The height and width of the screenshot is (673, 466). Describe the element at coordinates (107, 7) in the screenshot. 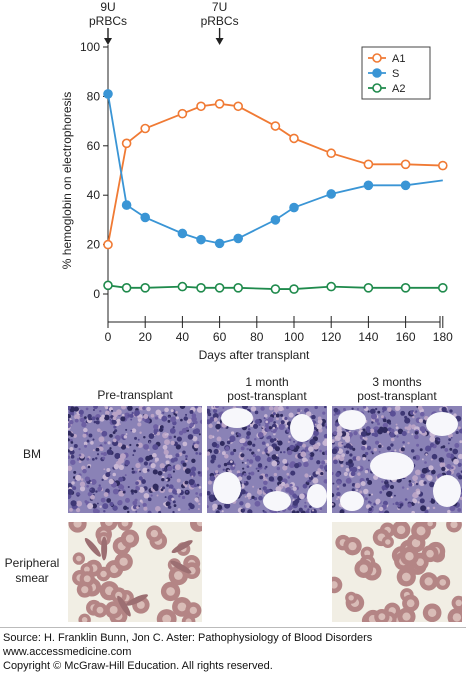

I see `annotation-0-line-0: 9U` at that location.